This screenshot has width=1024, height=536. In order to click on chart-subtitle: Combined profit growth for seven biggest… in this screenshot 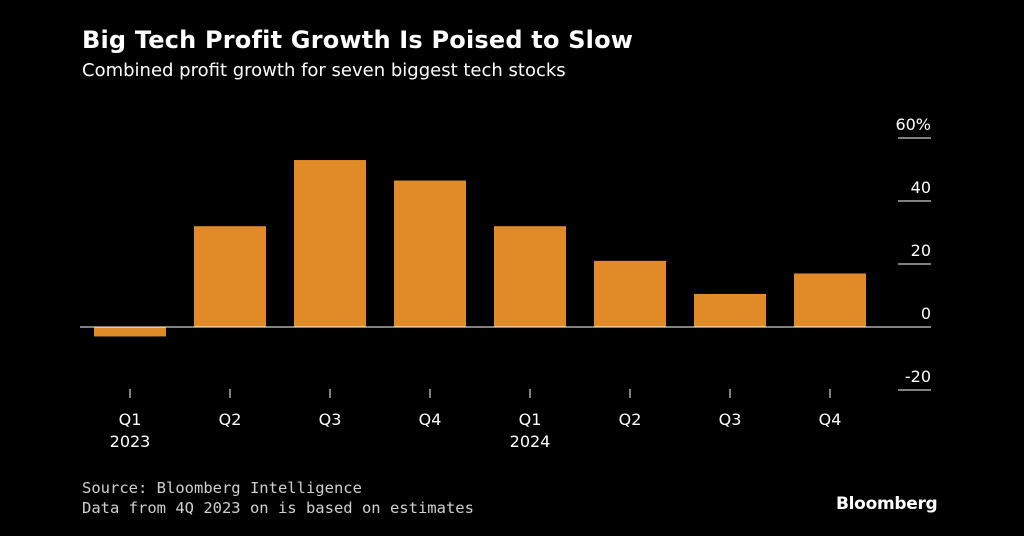, I will do `click(324, 70)`.